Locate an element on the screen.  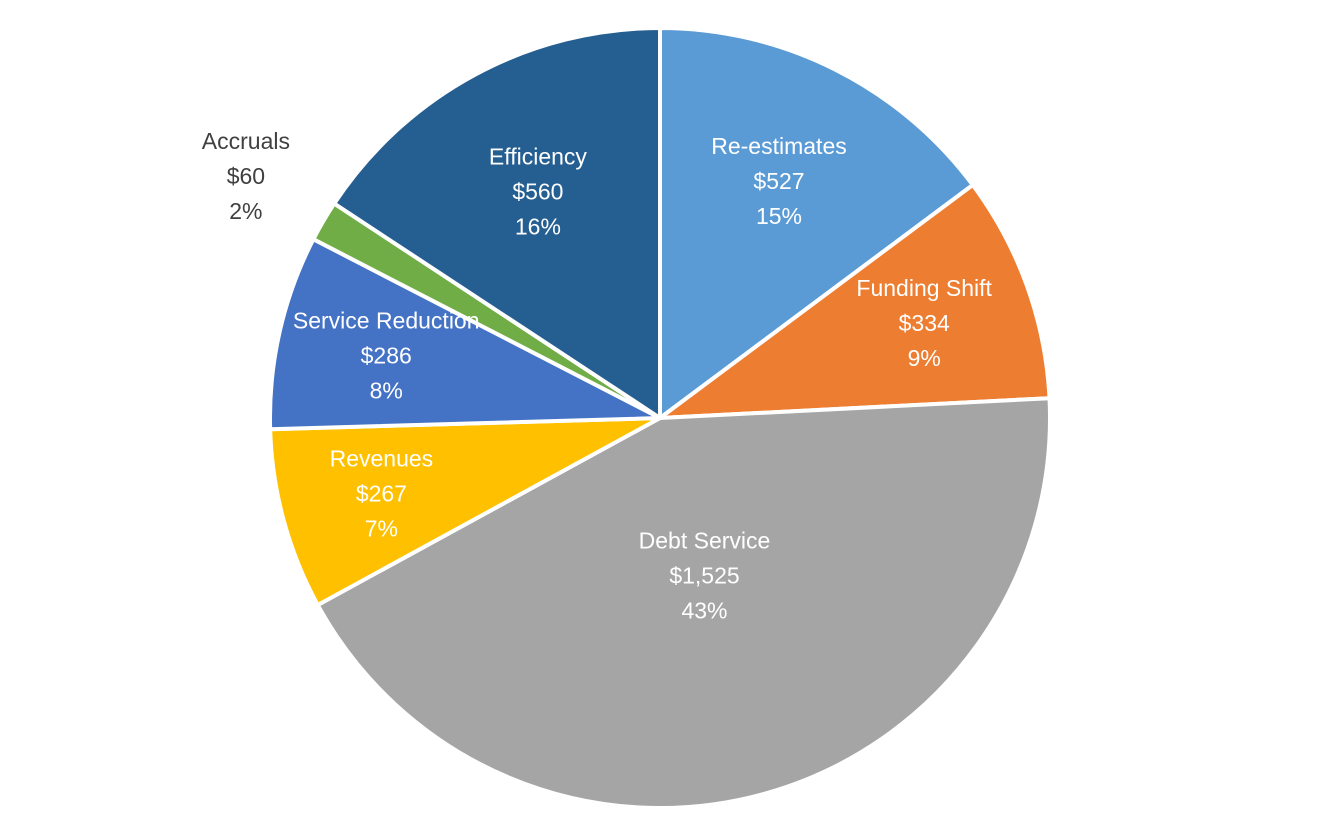
pie-slice-efficiency is located at coordinates (497, 223).